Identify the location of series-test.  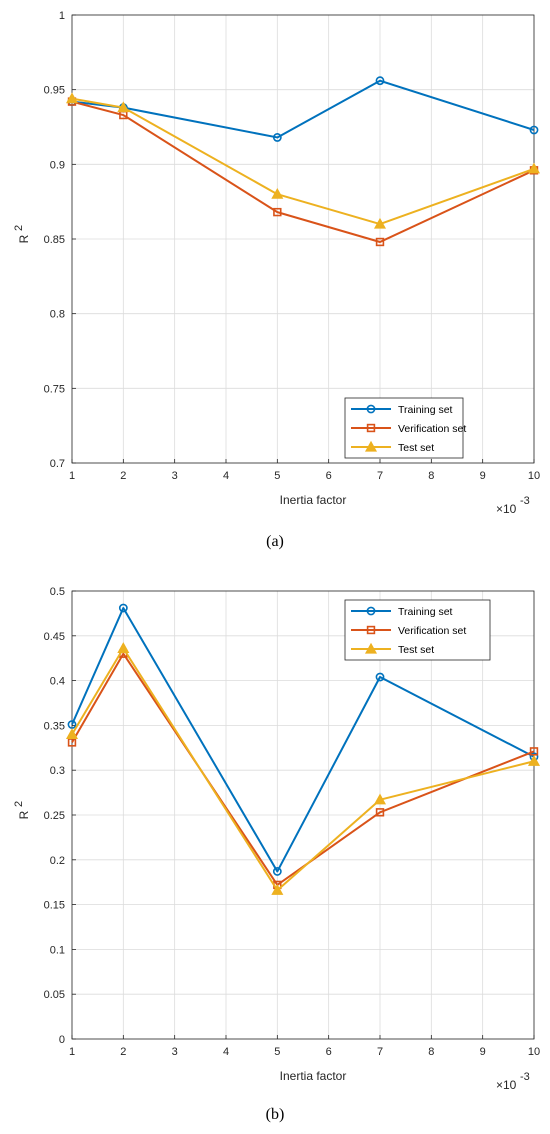
(303, 160).